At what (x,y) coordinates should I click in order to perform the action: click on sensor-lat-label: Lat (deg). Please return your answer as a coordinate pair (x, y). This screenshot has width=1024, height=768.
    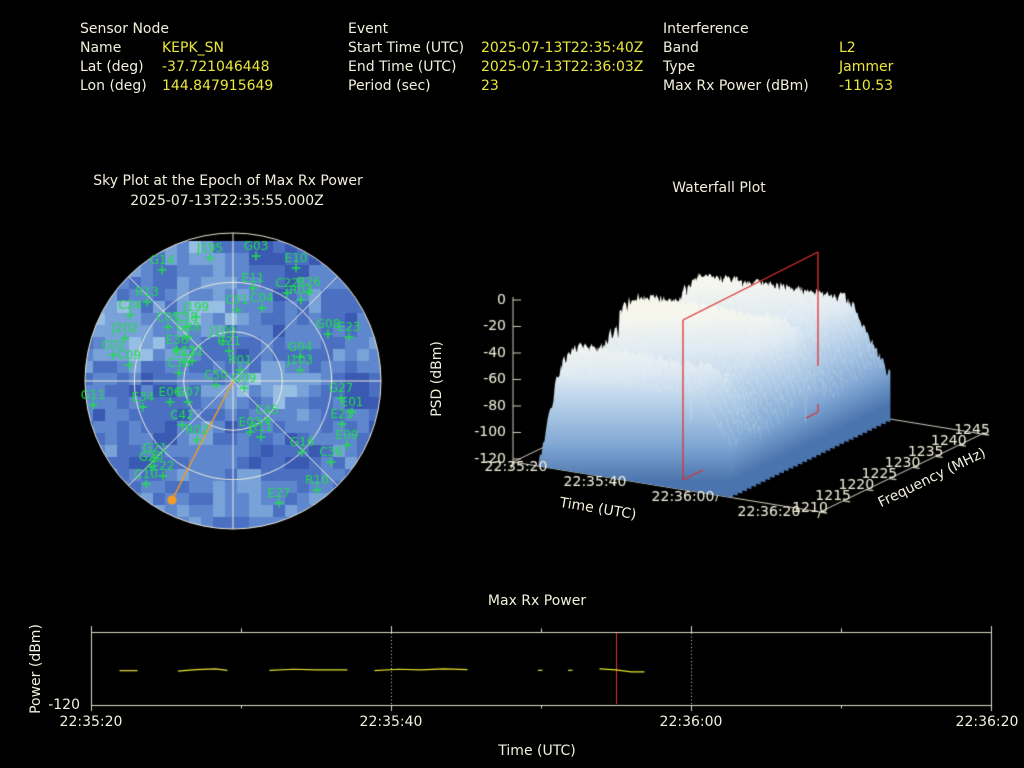
    Looking at the image, I should click on (112, 67).